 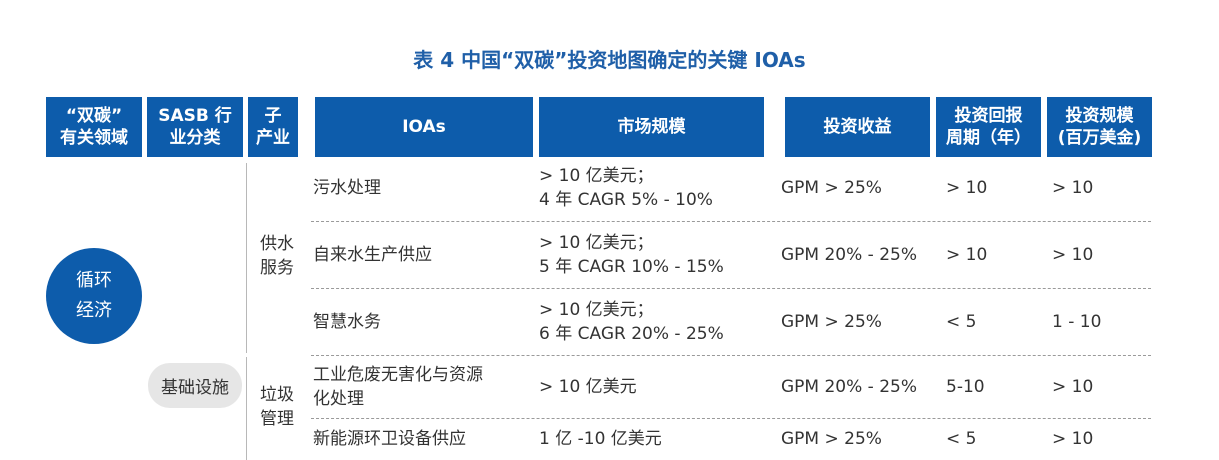 I want to click on header-payback-period: 投资回报 周期（年）, so click(x=988, y=127).